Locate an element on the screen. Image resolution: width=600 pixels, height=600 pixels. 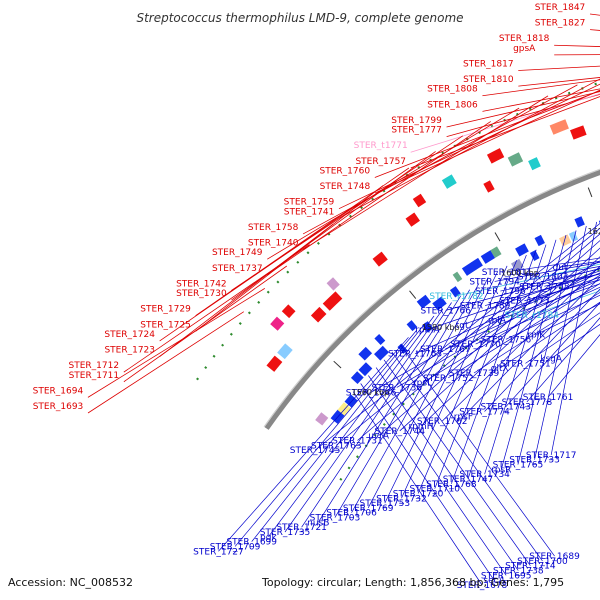
reverse-gene-label: STER_1678 is located at coordinates (482, 586).